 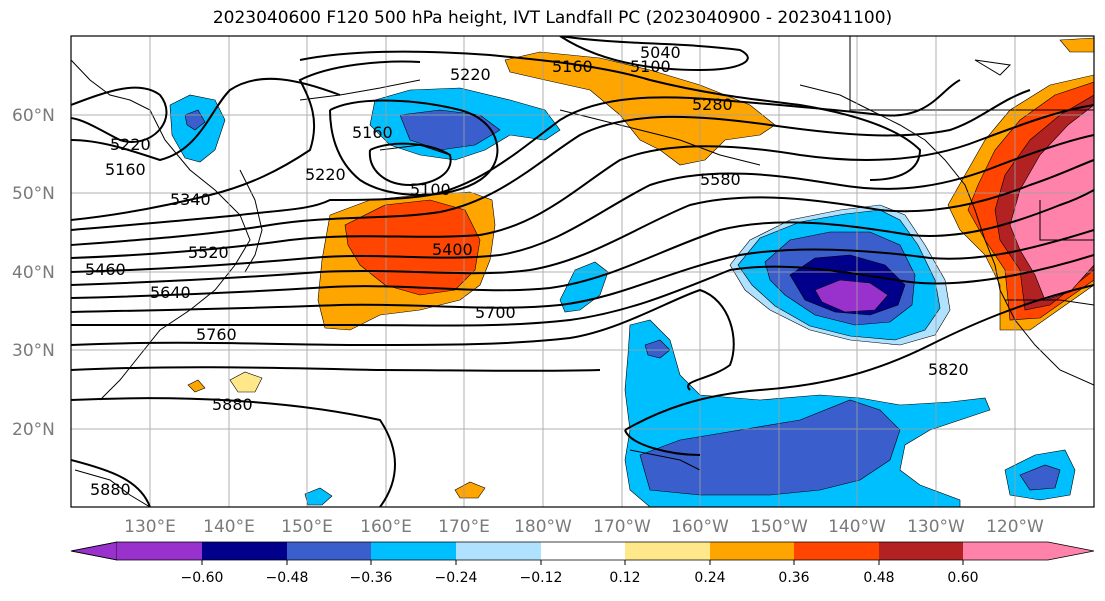 What do you see at coordinates (624, 578) in the screenshot?
I see `colorbar-tick-label: 0.12` at bounding box center [624, 578].